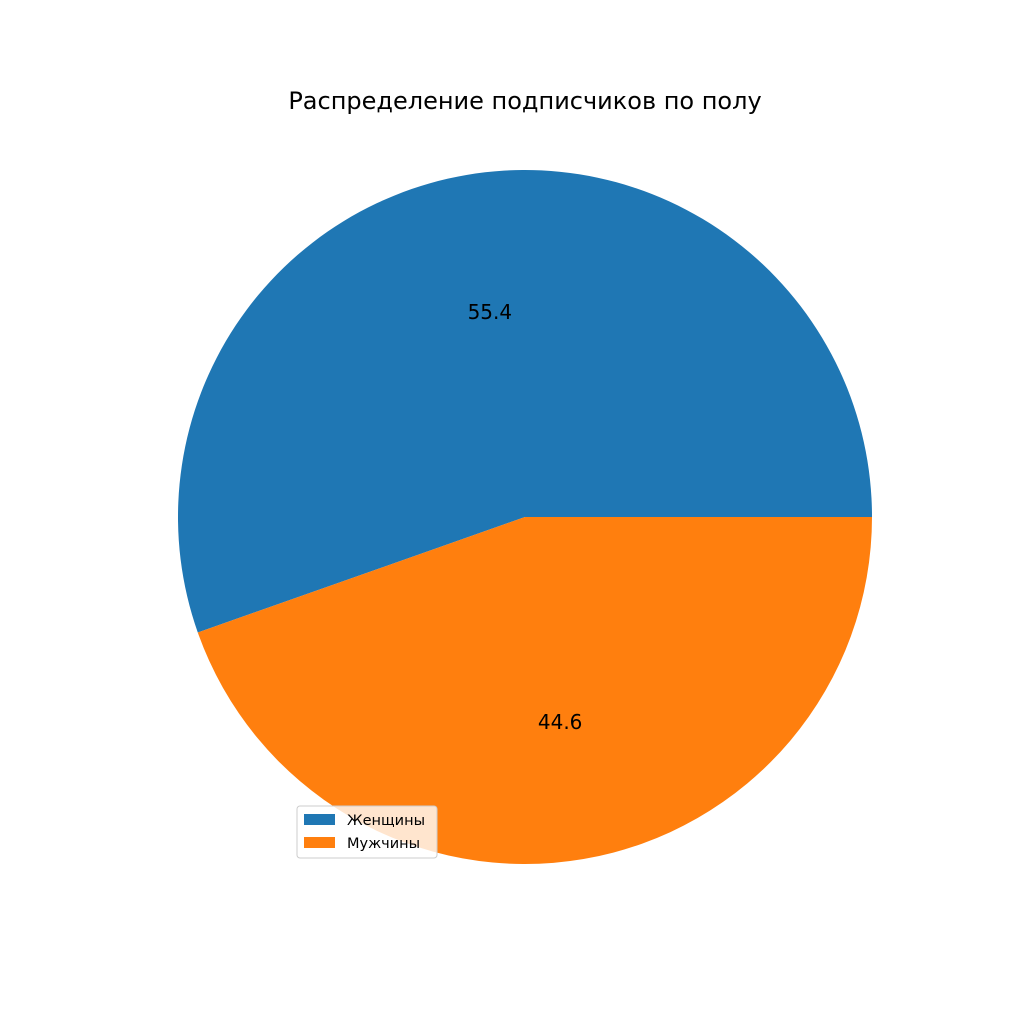  Describe the element at coordinates (319, 842) in the screenshot. I see `legend-swatch-men` at that location.